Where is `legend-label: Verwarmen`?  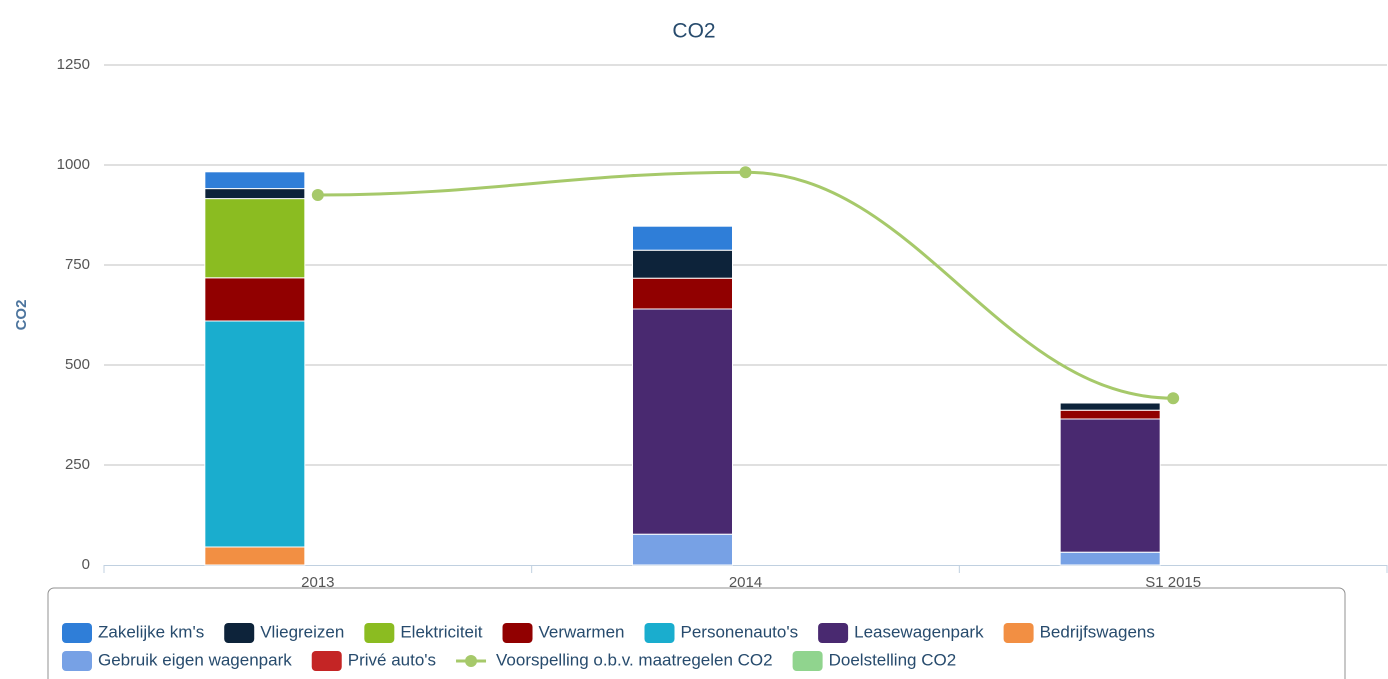 legend-label: Verwarmen is located at coordinates (582, 631).